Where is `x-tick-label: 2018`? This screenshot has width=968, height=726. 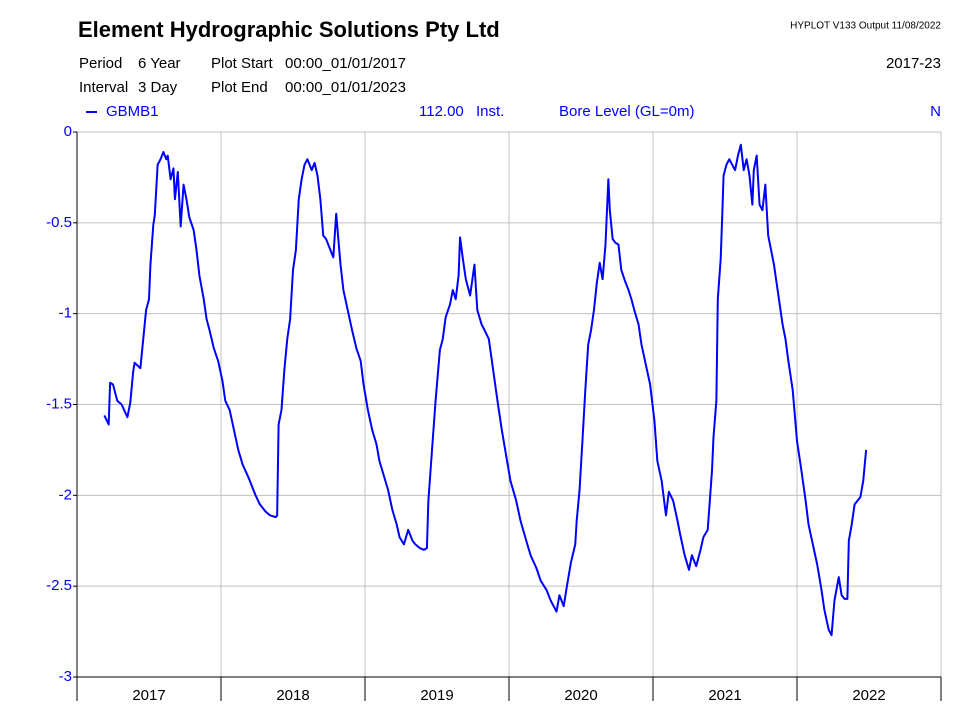
x-tick-label: 2018 is located at coordinates (292, 695).